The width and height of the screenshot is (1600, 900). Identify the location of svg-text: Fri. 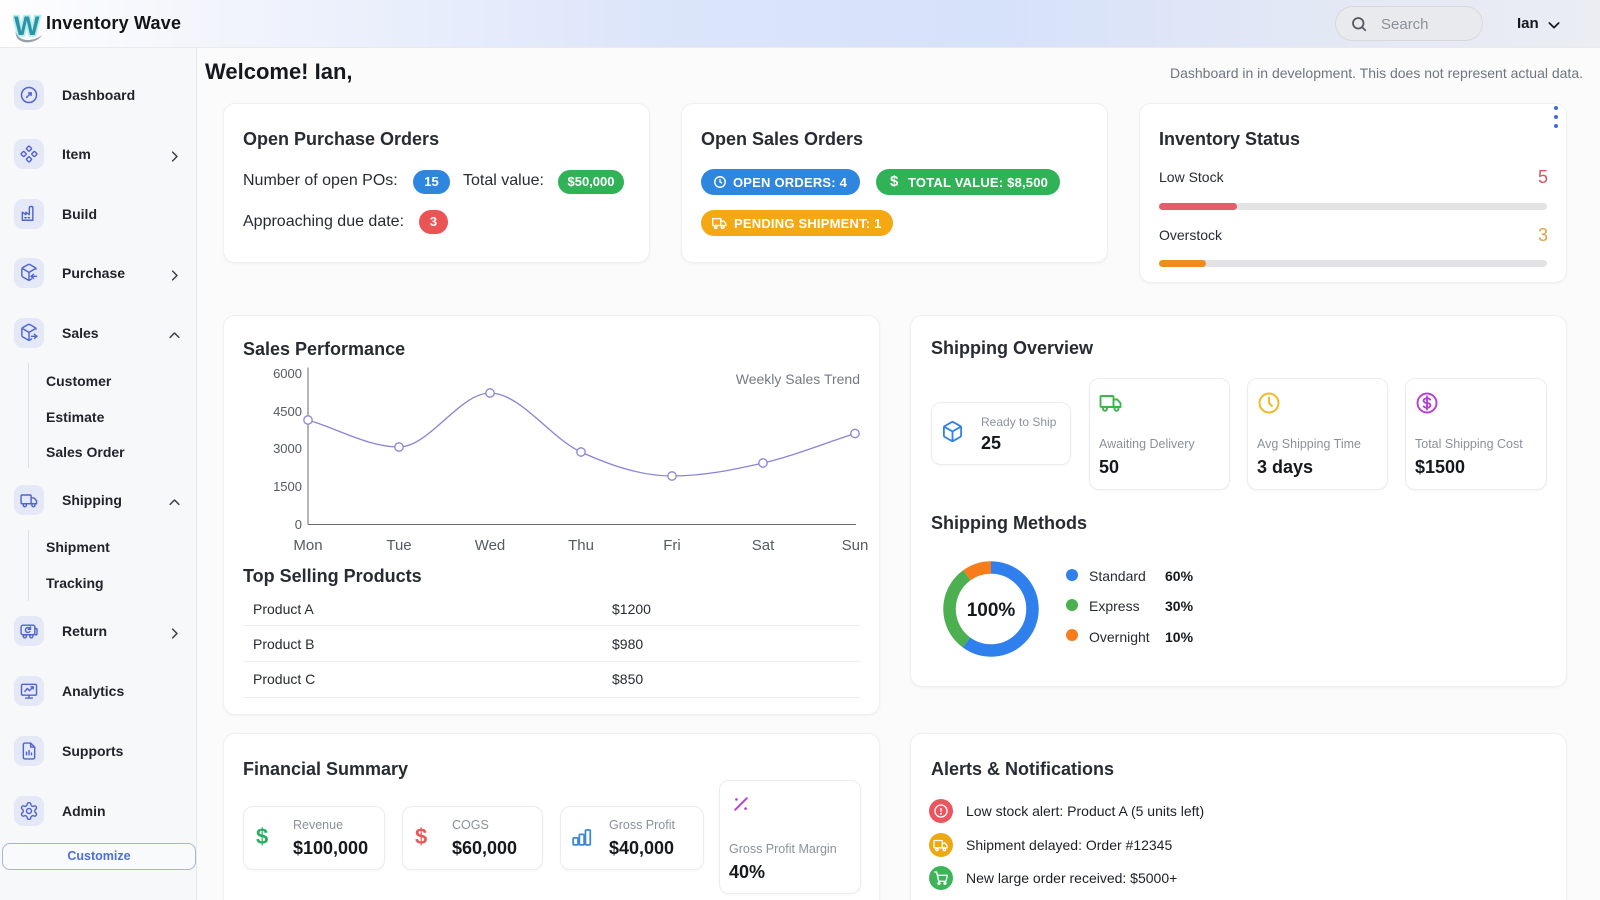
(672, 545).